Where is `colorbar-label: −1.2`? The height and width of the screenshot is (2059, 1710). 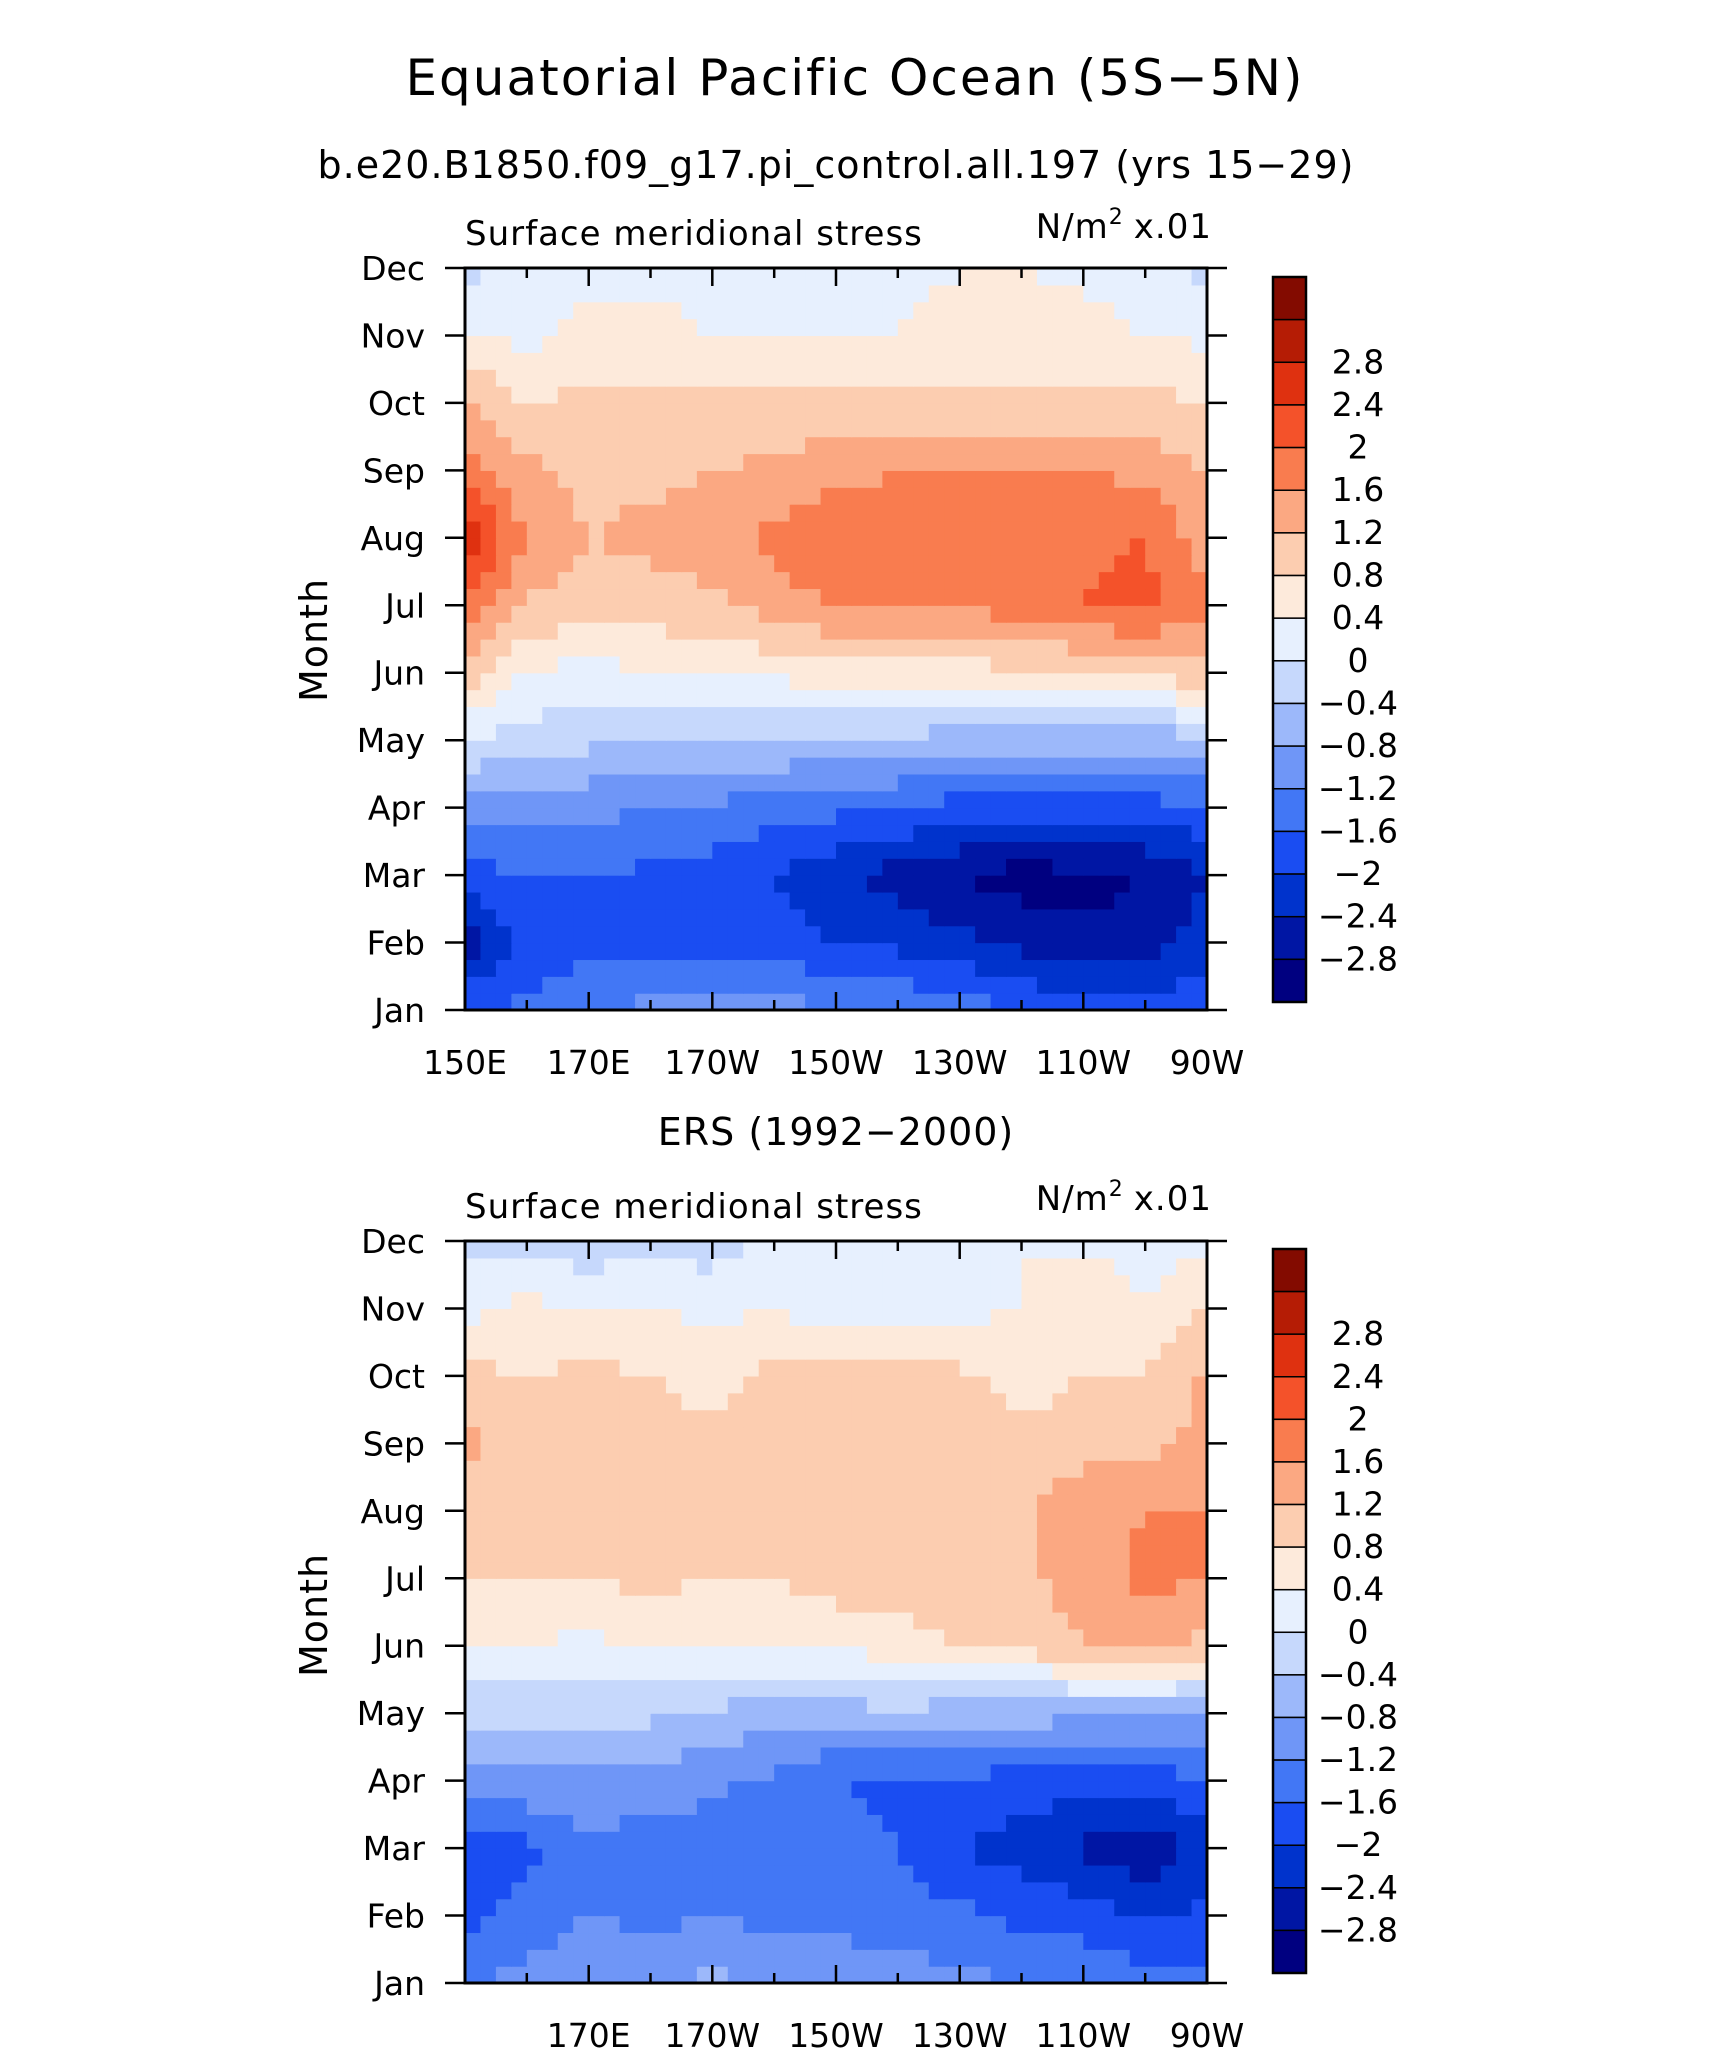
colorbar-label: −1.2 is located at coordinates (1358, 1759).